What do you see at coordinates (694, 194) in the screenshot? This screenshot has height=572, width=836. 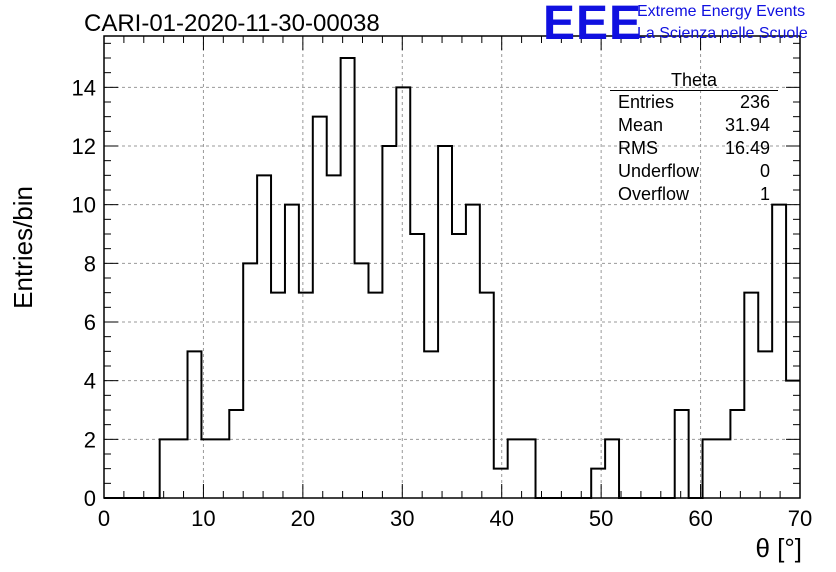 I see `stats-row-overflow: Overflow 1` at bounding box center [694, 194].